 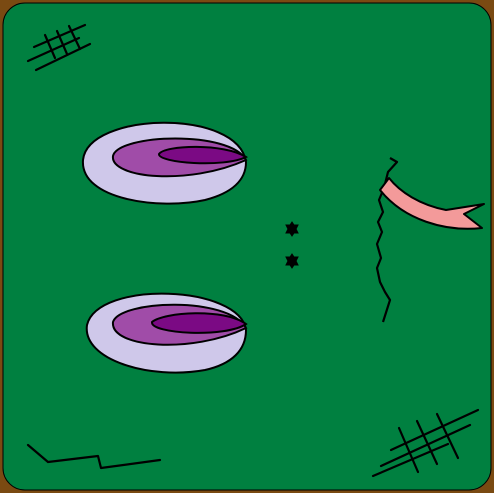 I want to click on crack-icon, so click(x=387, y=240).